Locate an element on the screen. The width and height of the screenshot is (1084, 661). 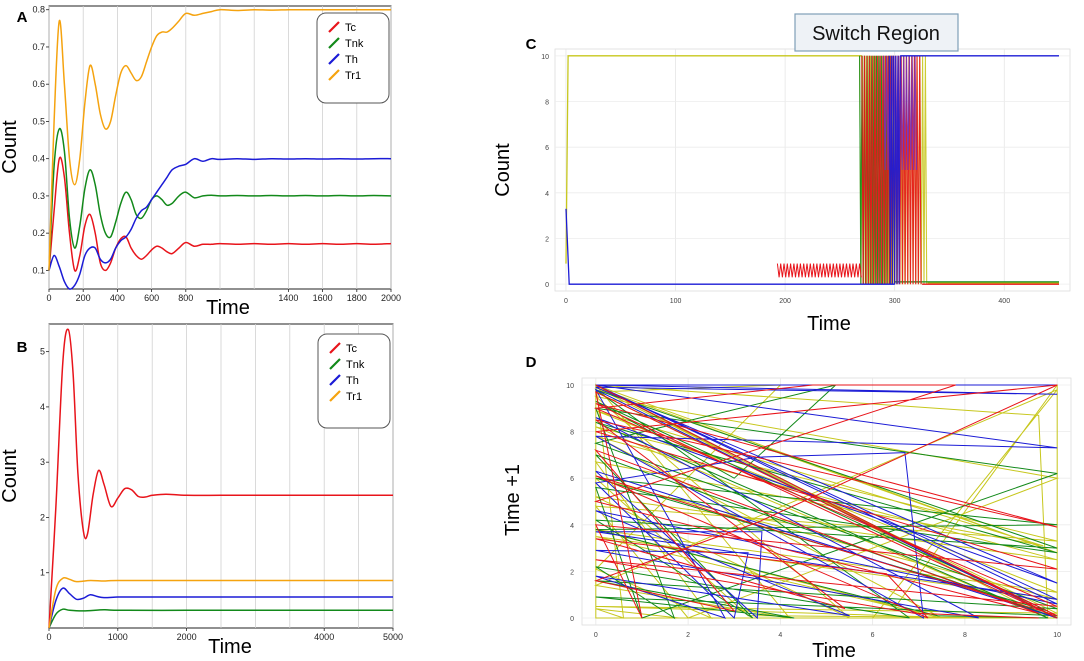
x-tick-label: 1400 is located at coordinates (288, 298).